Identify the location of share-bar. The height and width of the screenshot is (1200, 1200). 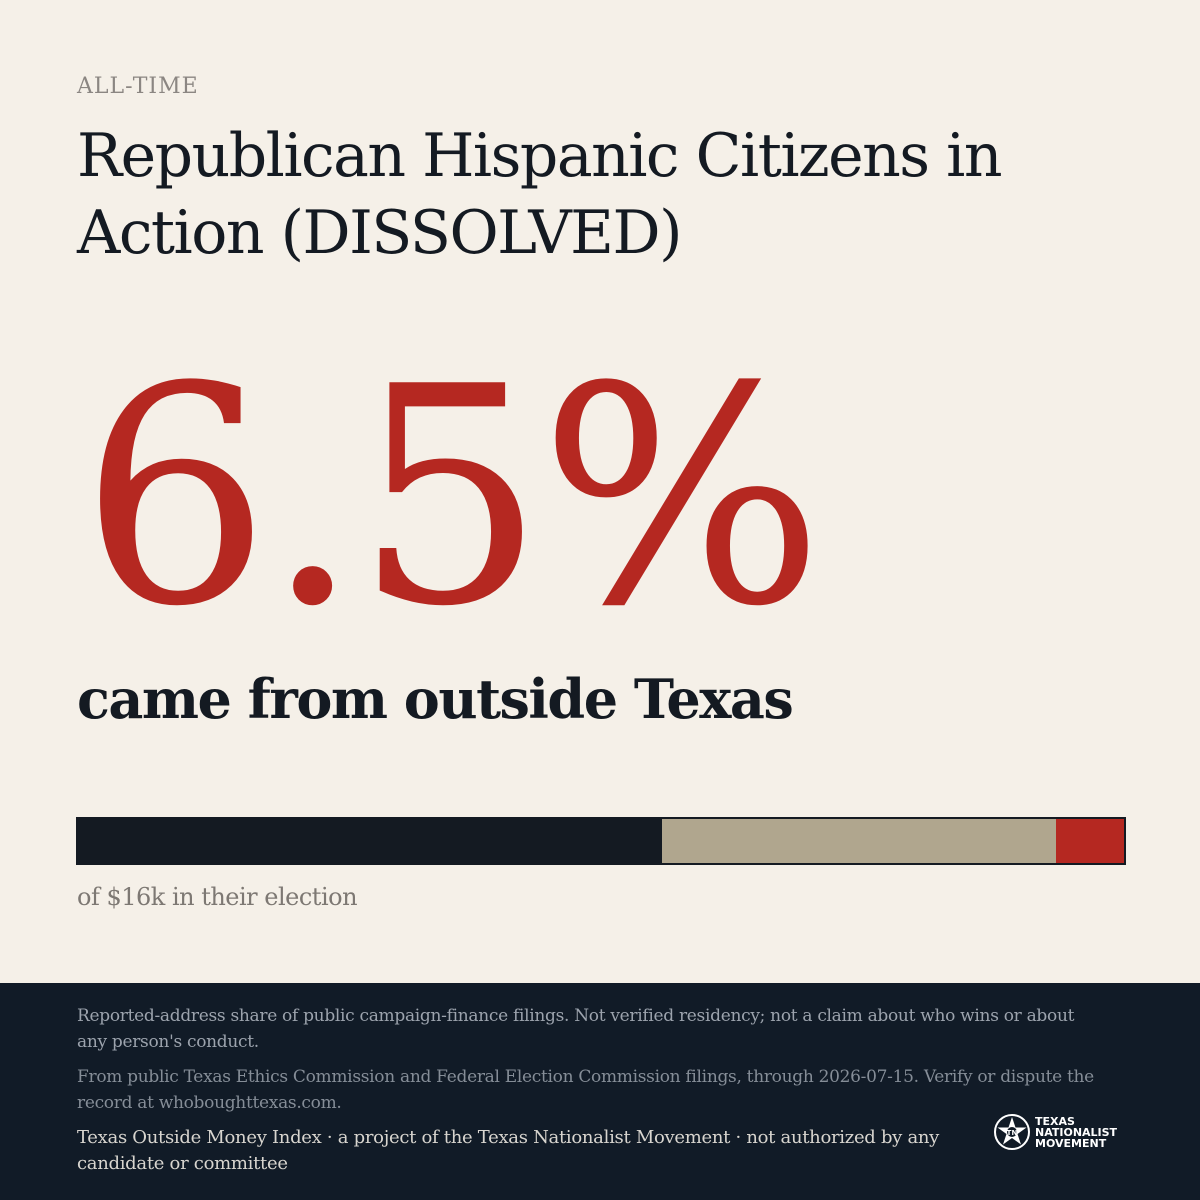
(601, 841).